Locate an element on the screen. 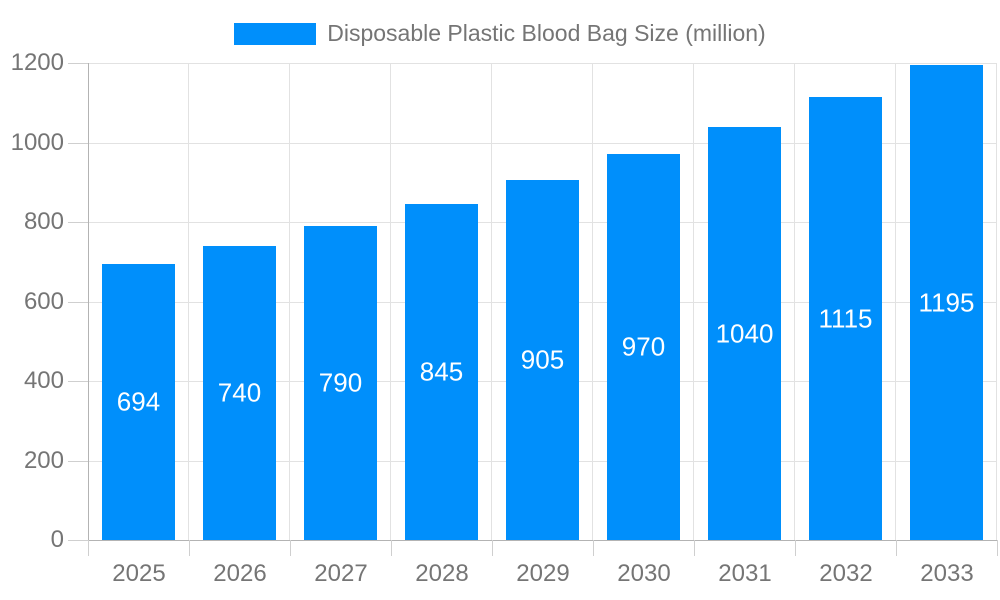 The height and width of the screenshot is (600, 1000). bar-value-label: 970 is located at coordinates (643, 346).